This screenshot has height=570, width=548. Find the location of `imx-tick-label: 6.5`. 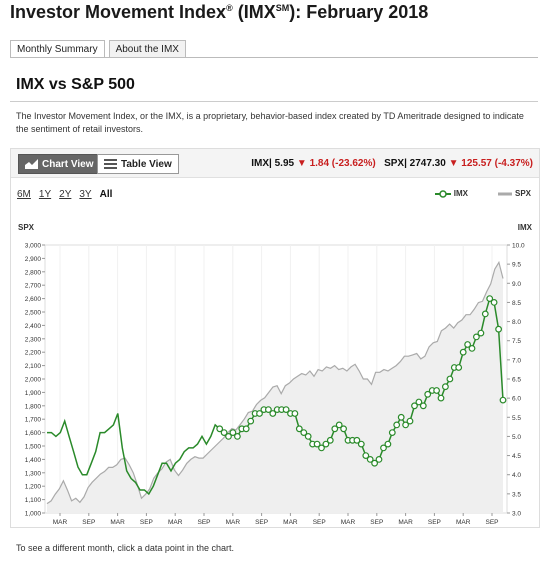

imx-tick-label: 6.5 is located at coordinates (516, 380).